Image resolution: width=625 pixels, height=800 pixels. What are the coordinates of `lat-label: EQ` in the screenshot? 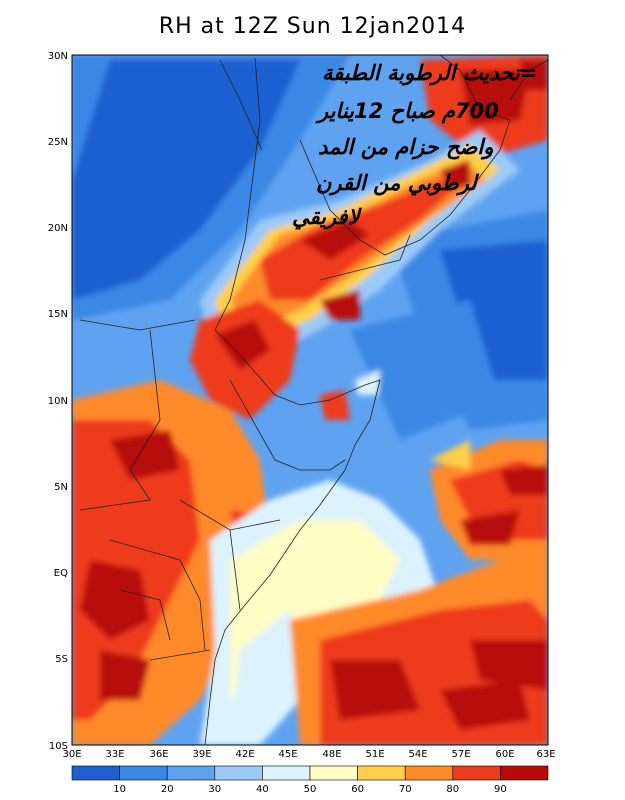 It's located at (61, 573).